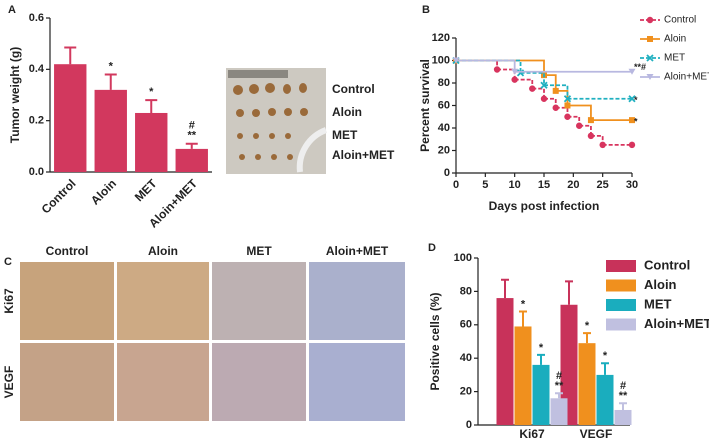 This screenshot has width=709, height=441. Describe the element at coordinates (163, 251) in the screenshot. I see `column-label: Aloin` at that location.